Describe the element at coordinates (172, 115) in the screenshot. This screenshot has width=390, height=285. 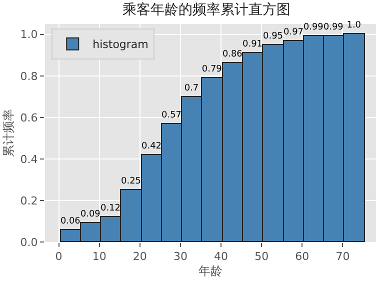
I see `data-label: 0.57` at that location.